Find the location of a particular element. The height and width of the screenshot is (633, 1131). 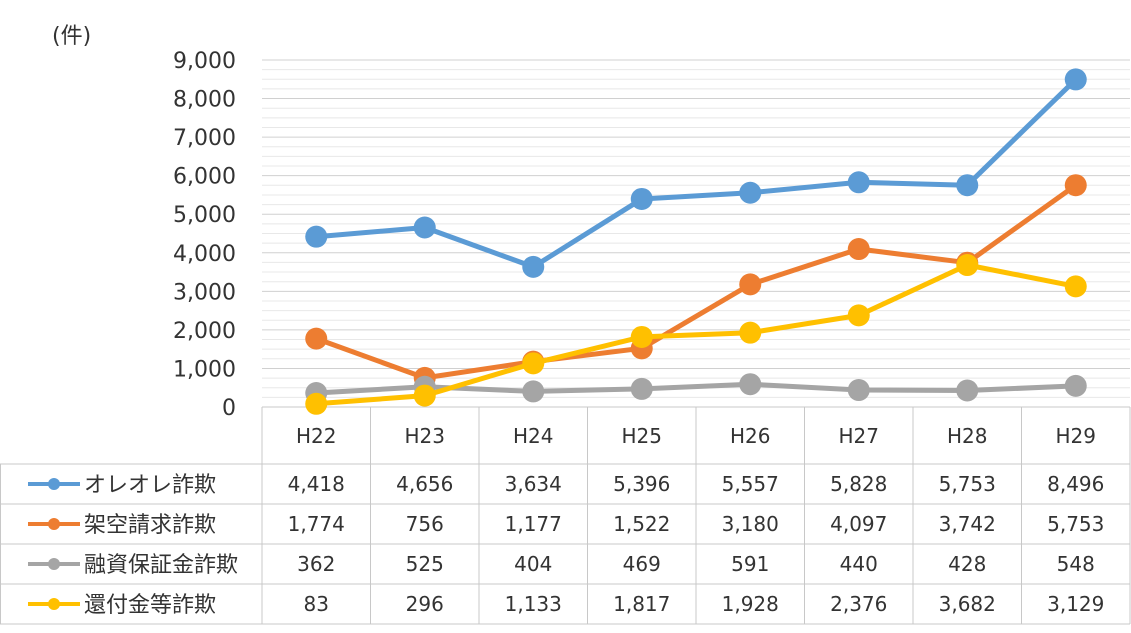

x-category-label: H28 is located at coordinates (967, 436).